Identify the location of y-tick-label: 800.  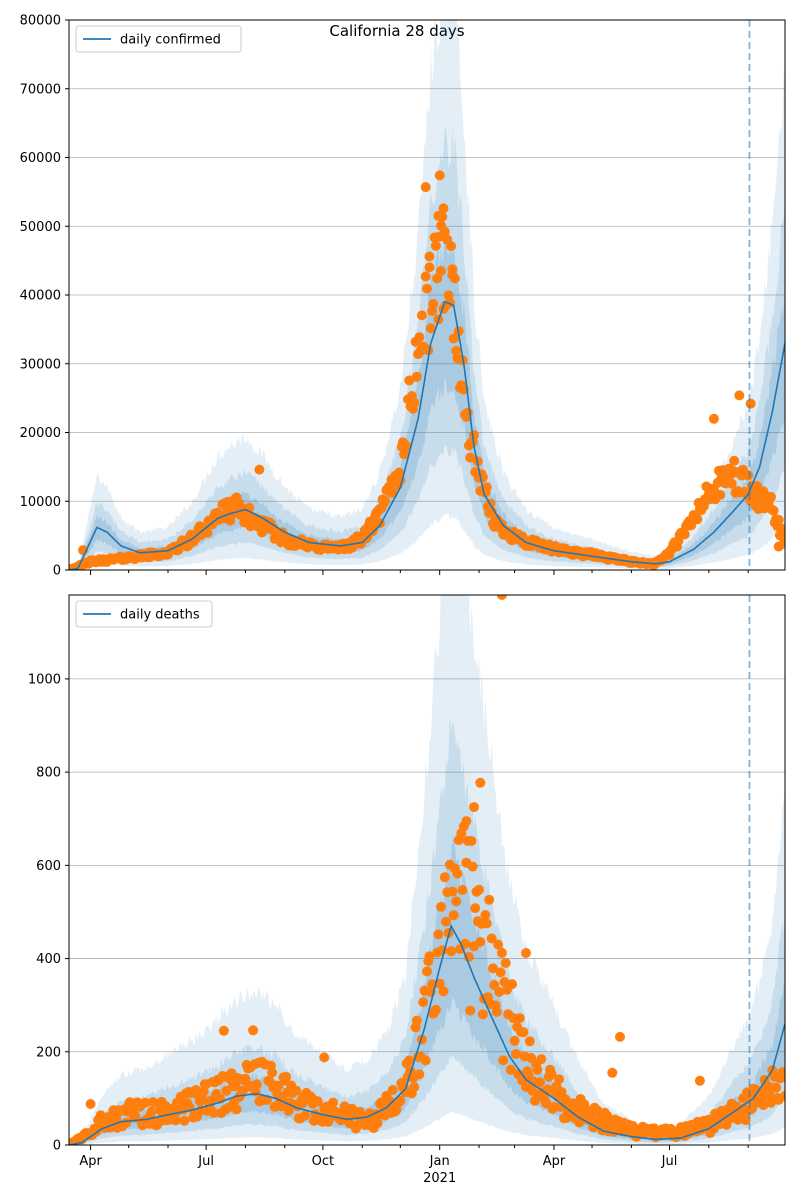
(48, 773).